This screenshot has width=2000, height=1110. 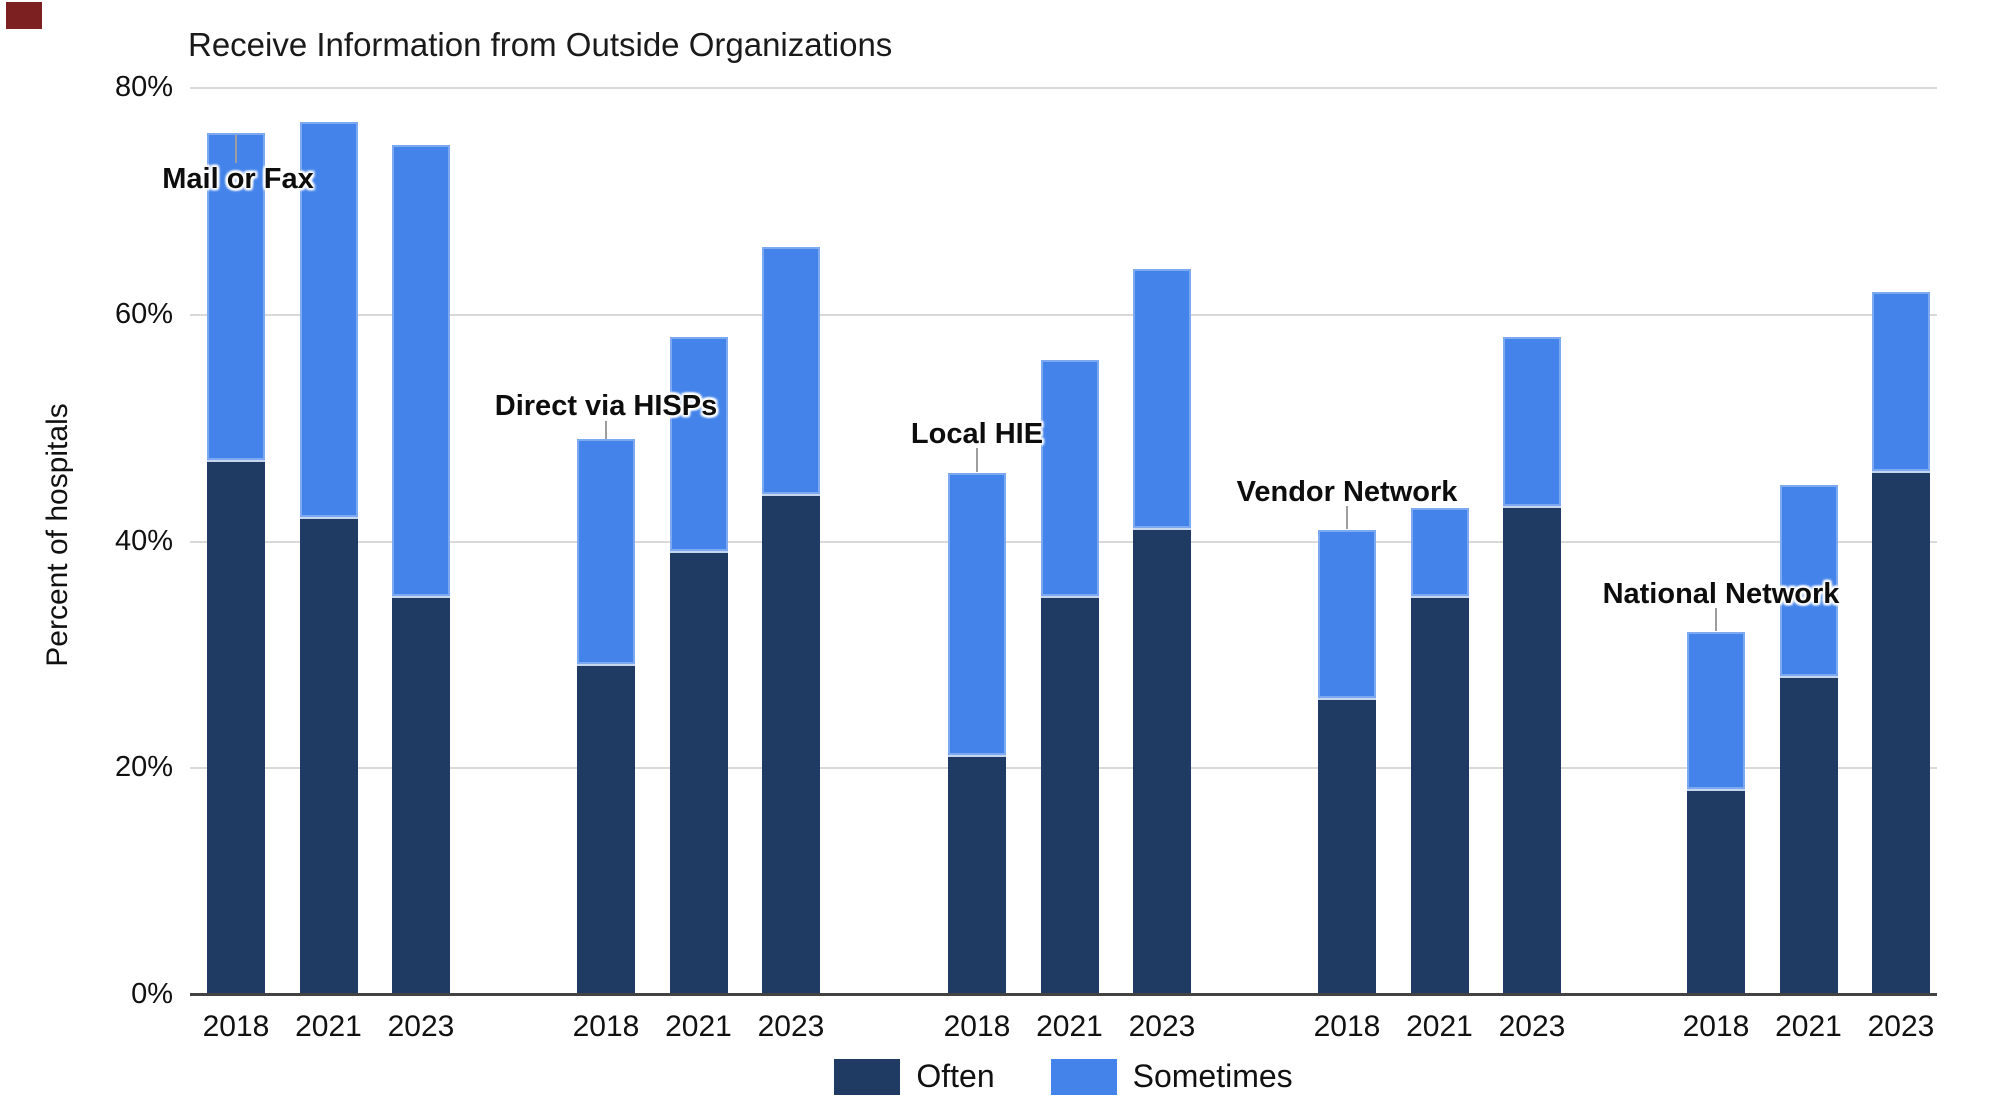 What do you see at coordinates (1162, 400) in the screenshot?
I see `bar-sometimes-local-hie-2023` at bounding box center [1162, 400].